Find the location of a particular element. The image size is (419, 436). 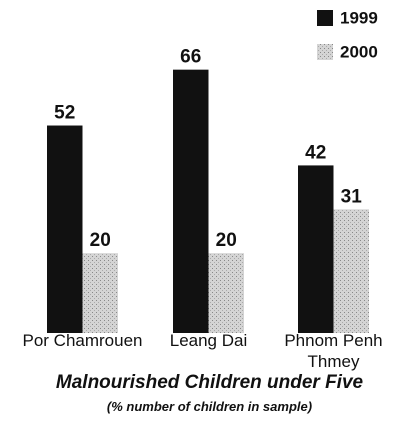

x-tick-label: Leang Dai is located at coordinates (208, 340).